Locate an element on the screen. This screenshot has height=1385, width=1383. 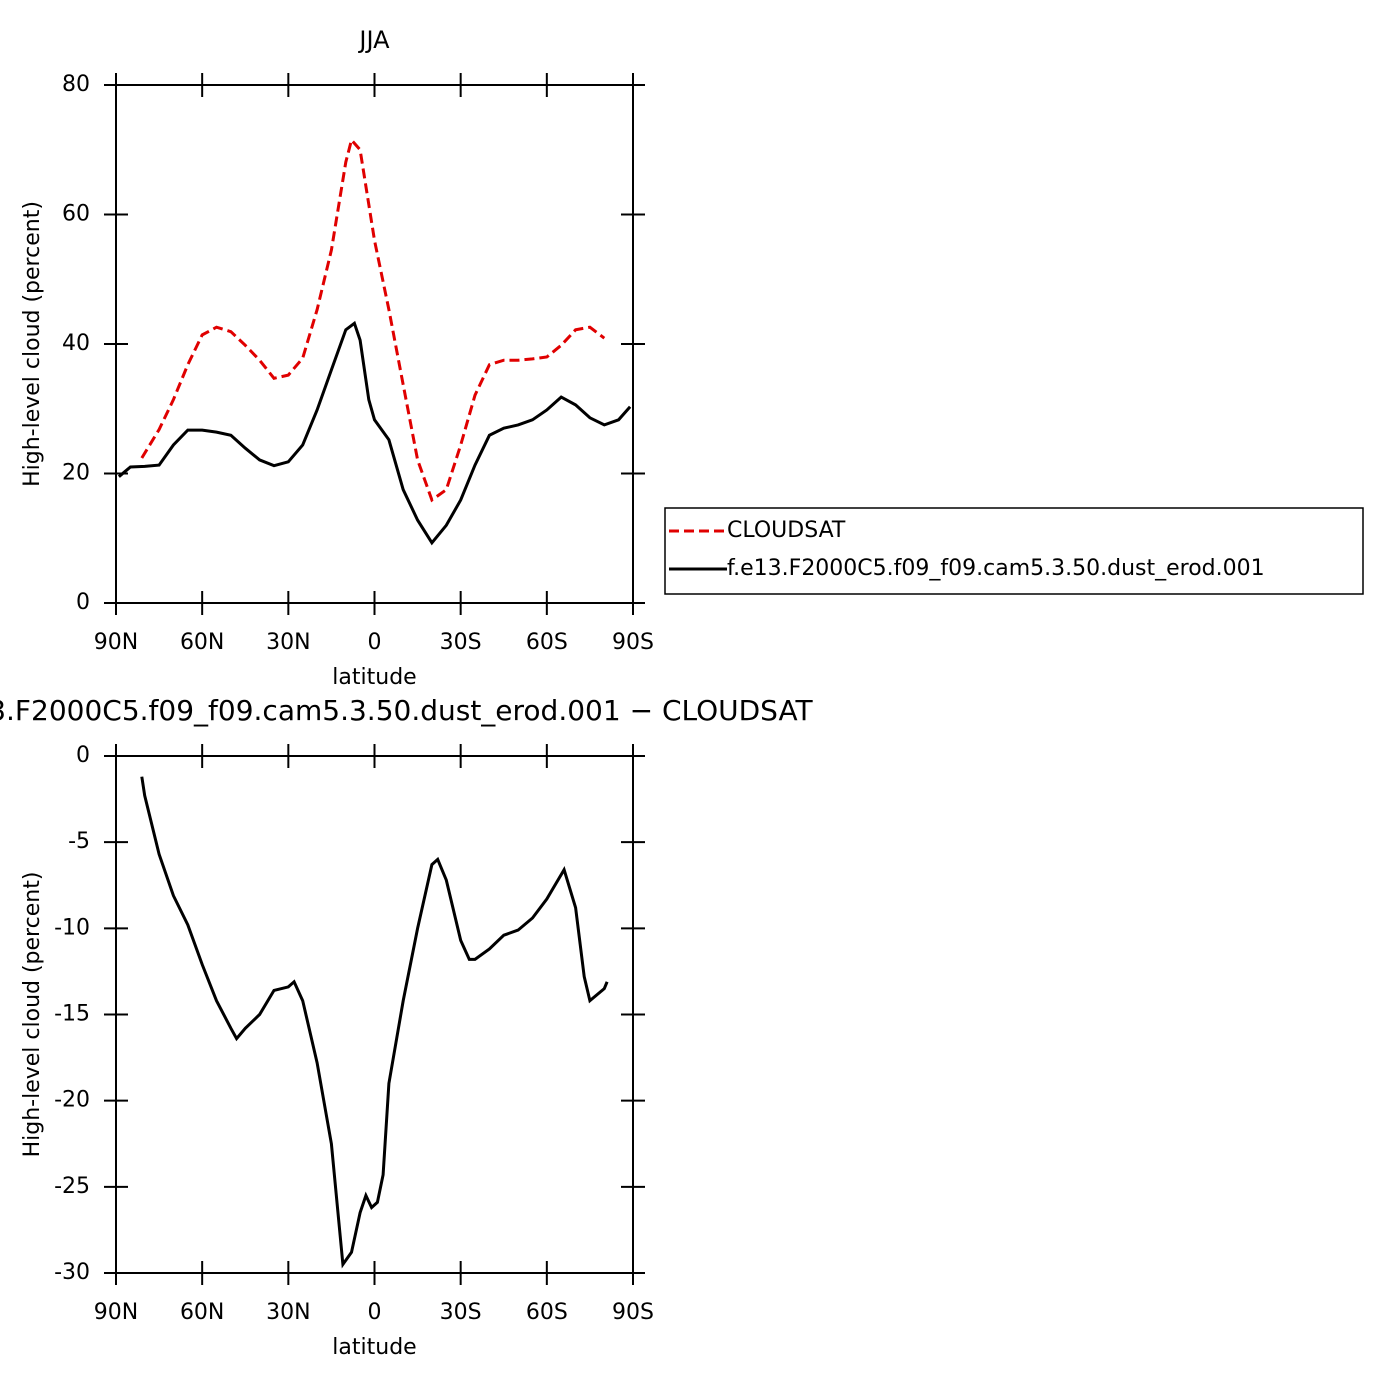
y-tick-label: 20 is located at coordinates (76, 473).